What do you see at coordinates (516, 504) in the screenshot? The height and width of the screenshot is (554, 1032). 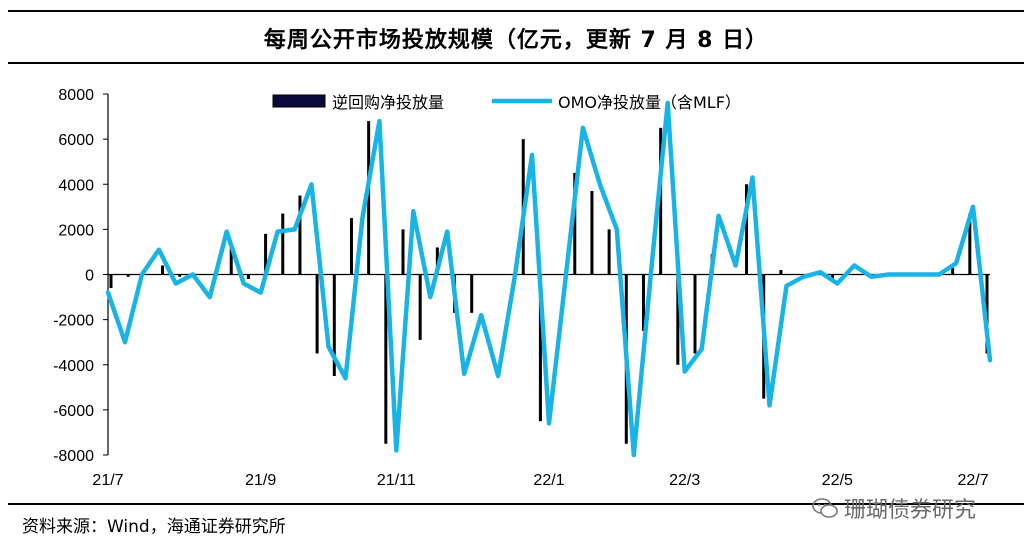 I see `bottom-rule` at bounding box center [516, 504].